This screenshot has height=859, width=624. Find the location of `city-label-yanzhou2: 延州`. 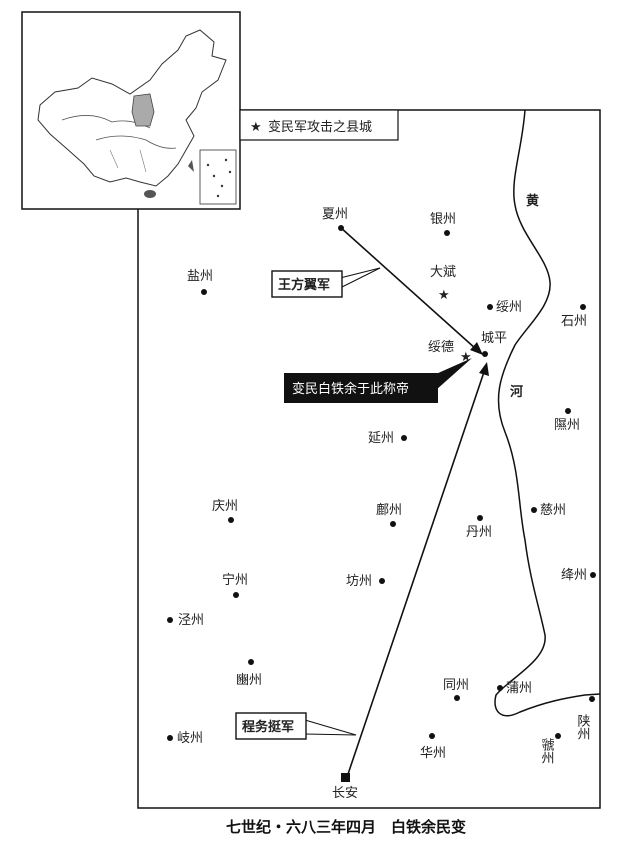

city-label-yanzhou2: 延州 is located at coordinates (381, 438).